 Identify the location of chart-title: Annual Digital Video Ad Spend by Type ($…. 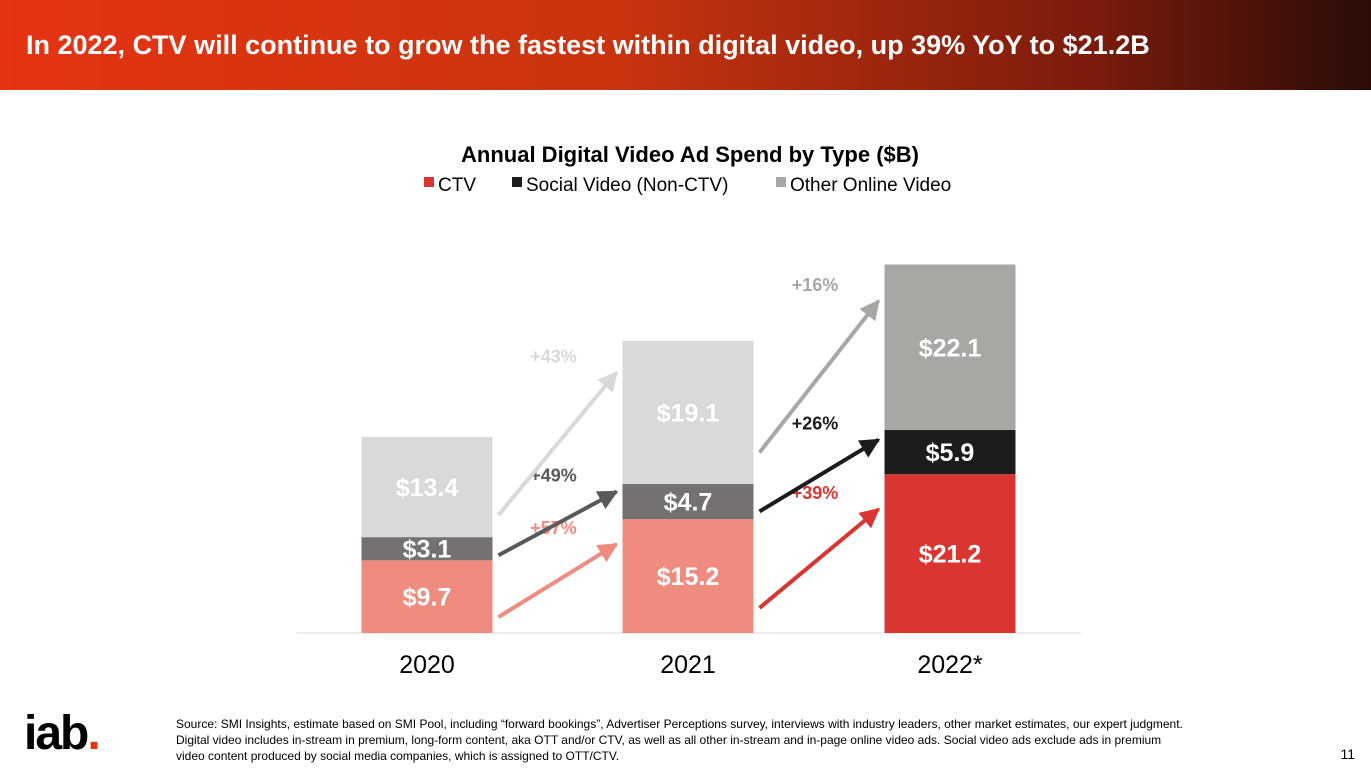
(690, 154).